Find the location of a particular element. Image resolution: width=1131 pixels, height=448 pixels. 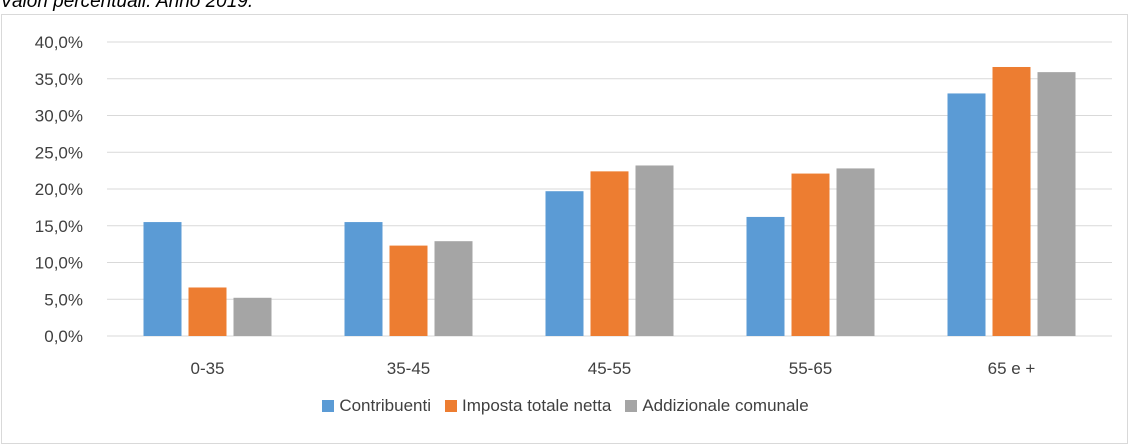

legend-item: Imposta totale netta is located at coordinates (528, 406).